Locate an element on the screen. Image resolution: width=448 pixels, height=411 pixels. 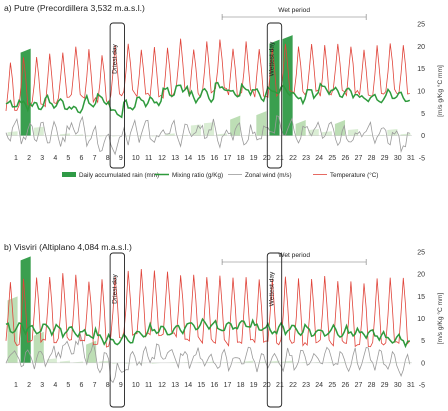
chart1-xtick-18: 18 is located at coordinates (241, 385).